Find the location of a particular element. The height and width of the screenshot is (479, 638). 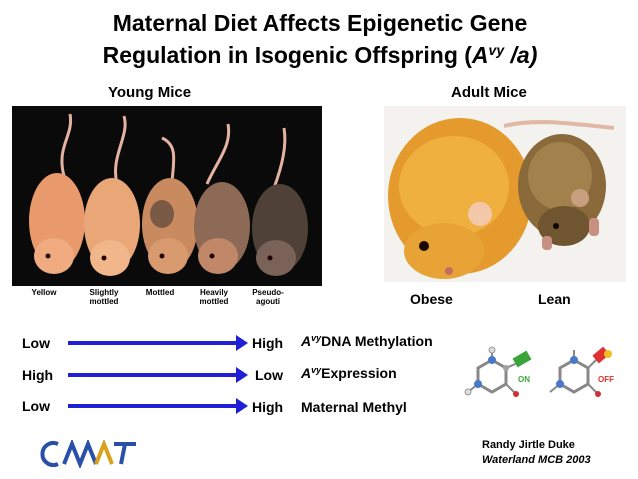

label-obese: Obese is located at coordinates (431, 299).